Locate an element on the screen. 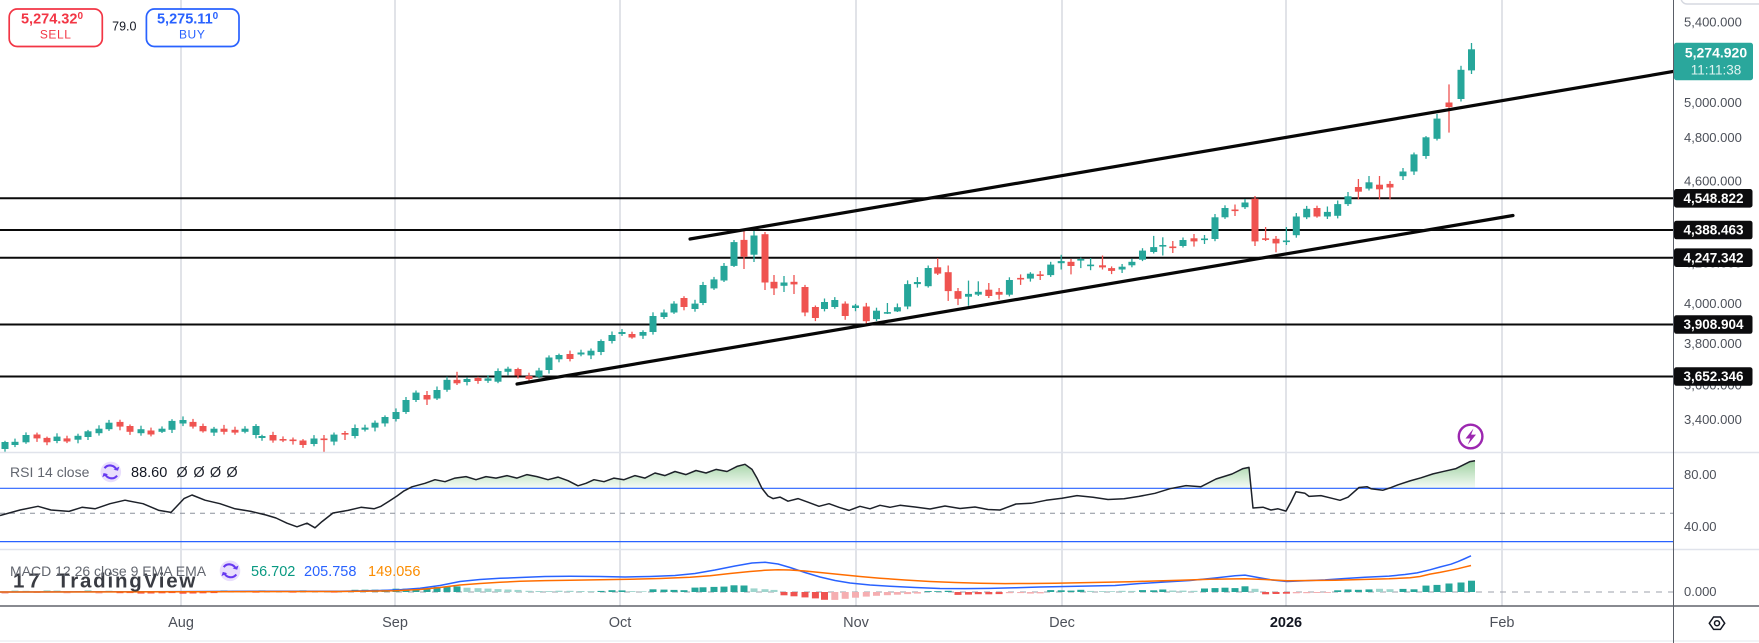 The height and width of the screenshot is (643, 1759). svg-text: 5,274.920 is located at coordinates (1716, 53).